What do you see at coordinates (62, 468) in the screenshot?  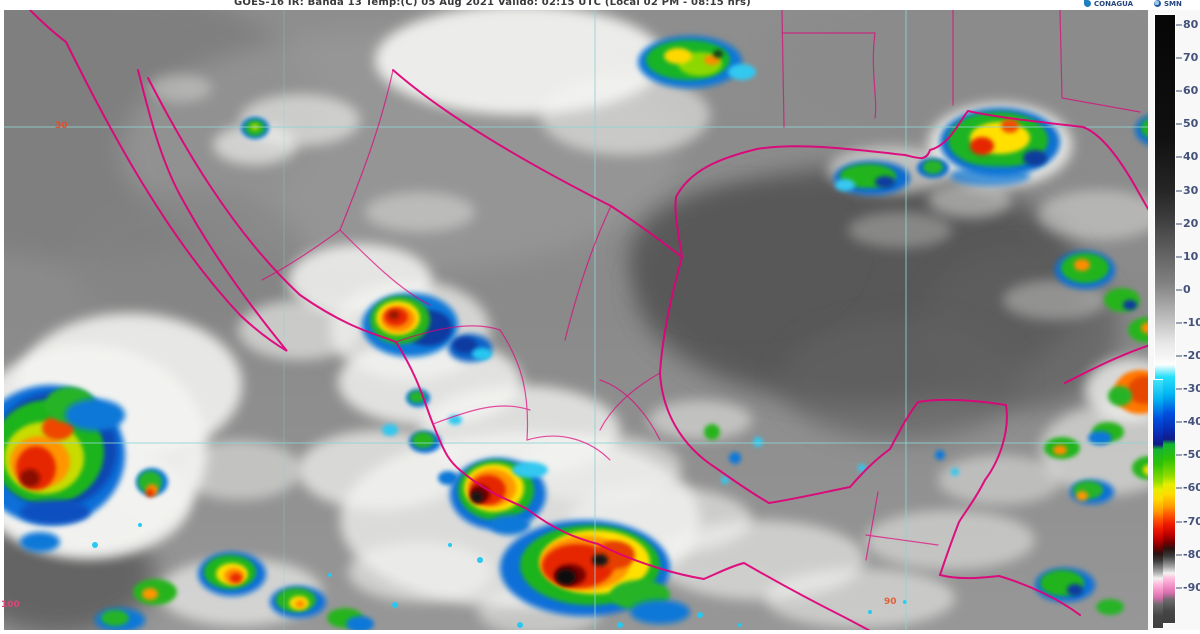 I see `storm-cell-hurricane` at bounding box center [62, 468].